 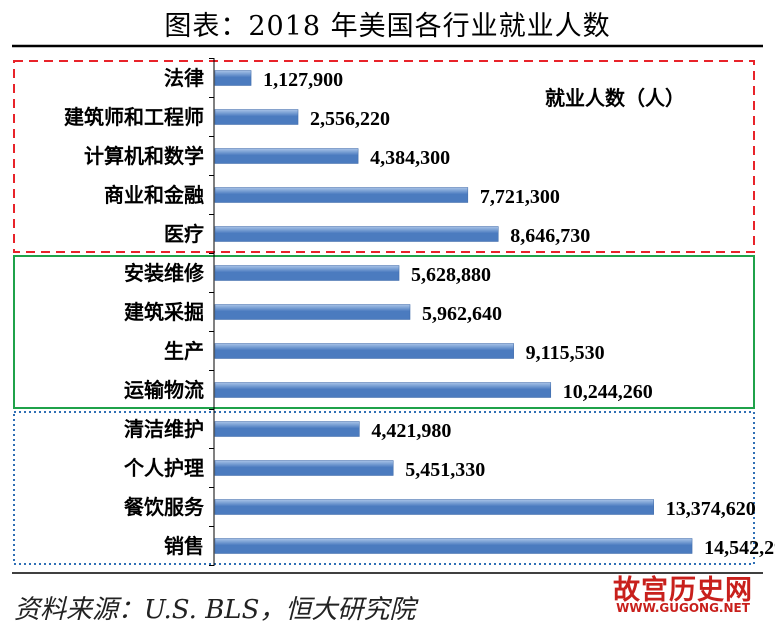 What do you see at coordinates (184, 351) in the screenshot?
I see `category-label: 生产` at bounding box center [184, 351].